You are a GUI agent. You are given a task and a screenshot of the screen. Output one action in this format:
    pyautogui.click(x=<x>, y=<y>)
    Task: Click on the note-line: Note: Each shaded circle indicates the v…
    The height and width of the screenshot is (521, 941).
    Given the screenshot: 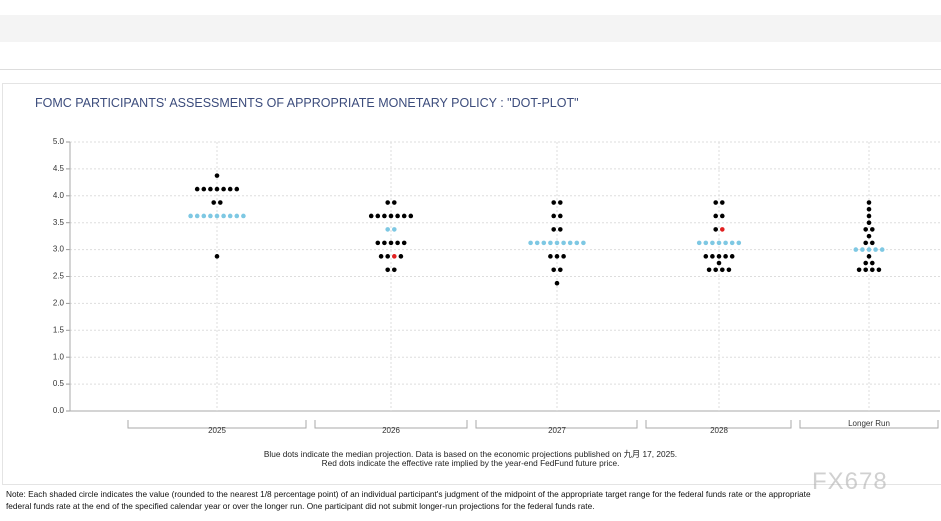 What is the action you would take?
    pyautogui.click(x=408, y=494)
    